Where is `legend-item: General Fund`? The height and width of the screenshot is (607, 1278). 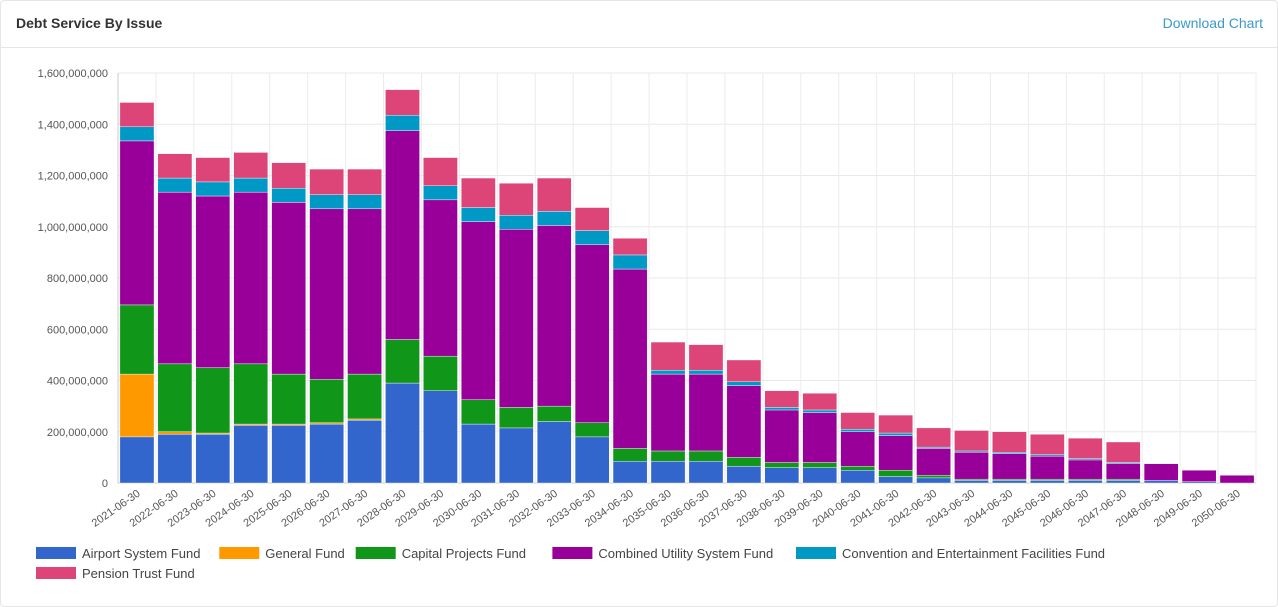 legend-item: General Fund is located at coordinates (282, 553).